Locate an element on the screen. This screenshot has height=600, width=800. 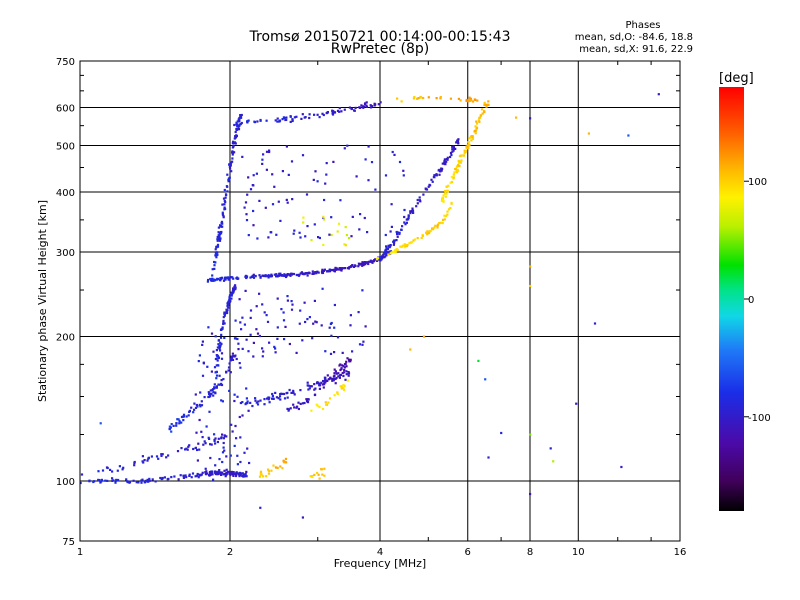
y-tick-label: 750 is located at coordinates (65, 62).